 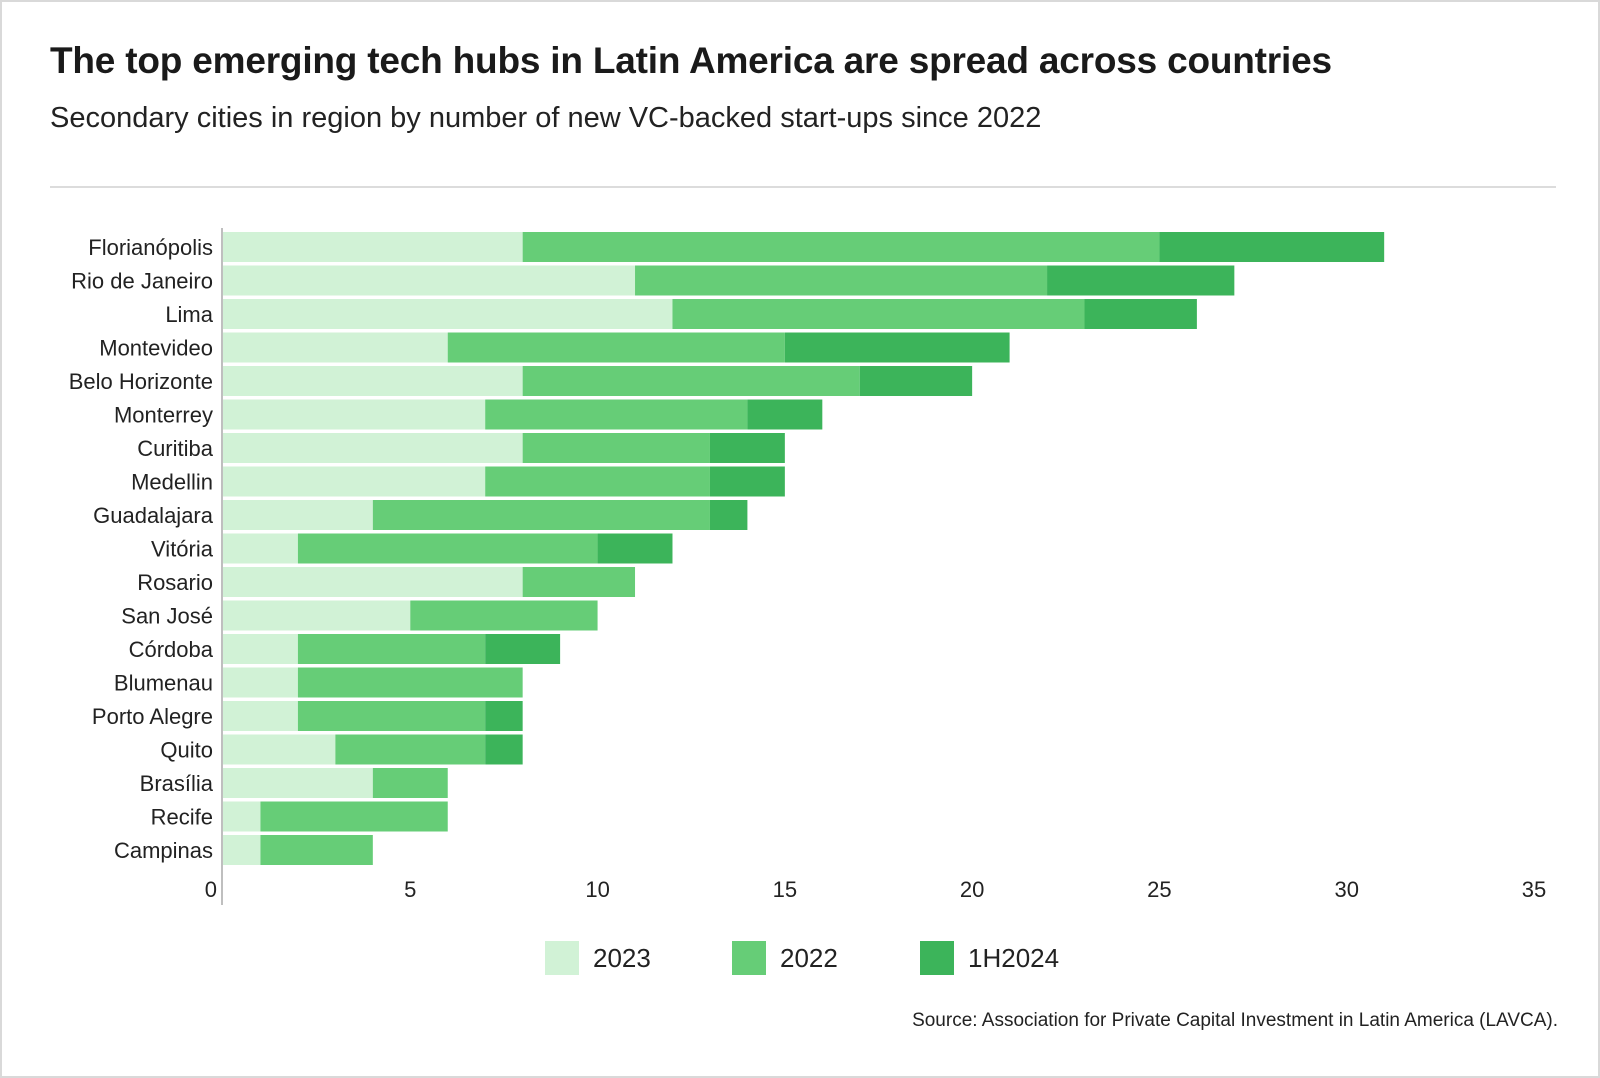 What do you see at coordinates (622, 957) in the screenshot?
I see `legend-label: 2023` at bounding box center [622, 957].